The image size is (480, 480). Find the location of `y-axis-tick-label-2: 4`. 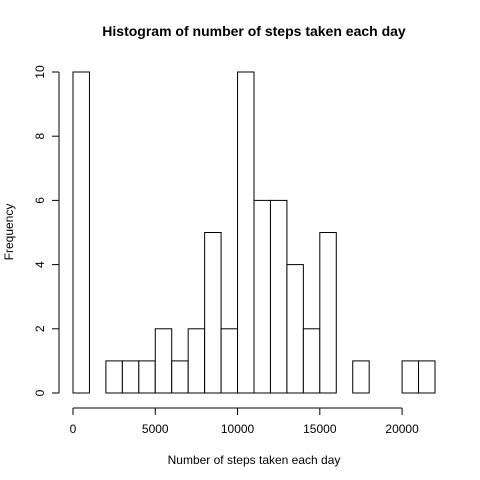

y-axis-tick-label-2: 4 is located at coordinates (40, 264).